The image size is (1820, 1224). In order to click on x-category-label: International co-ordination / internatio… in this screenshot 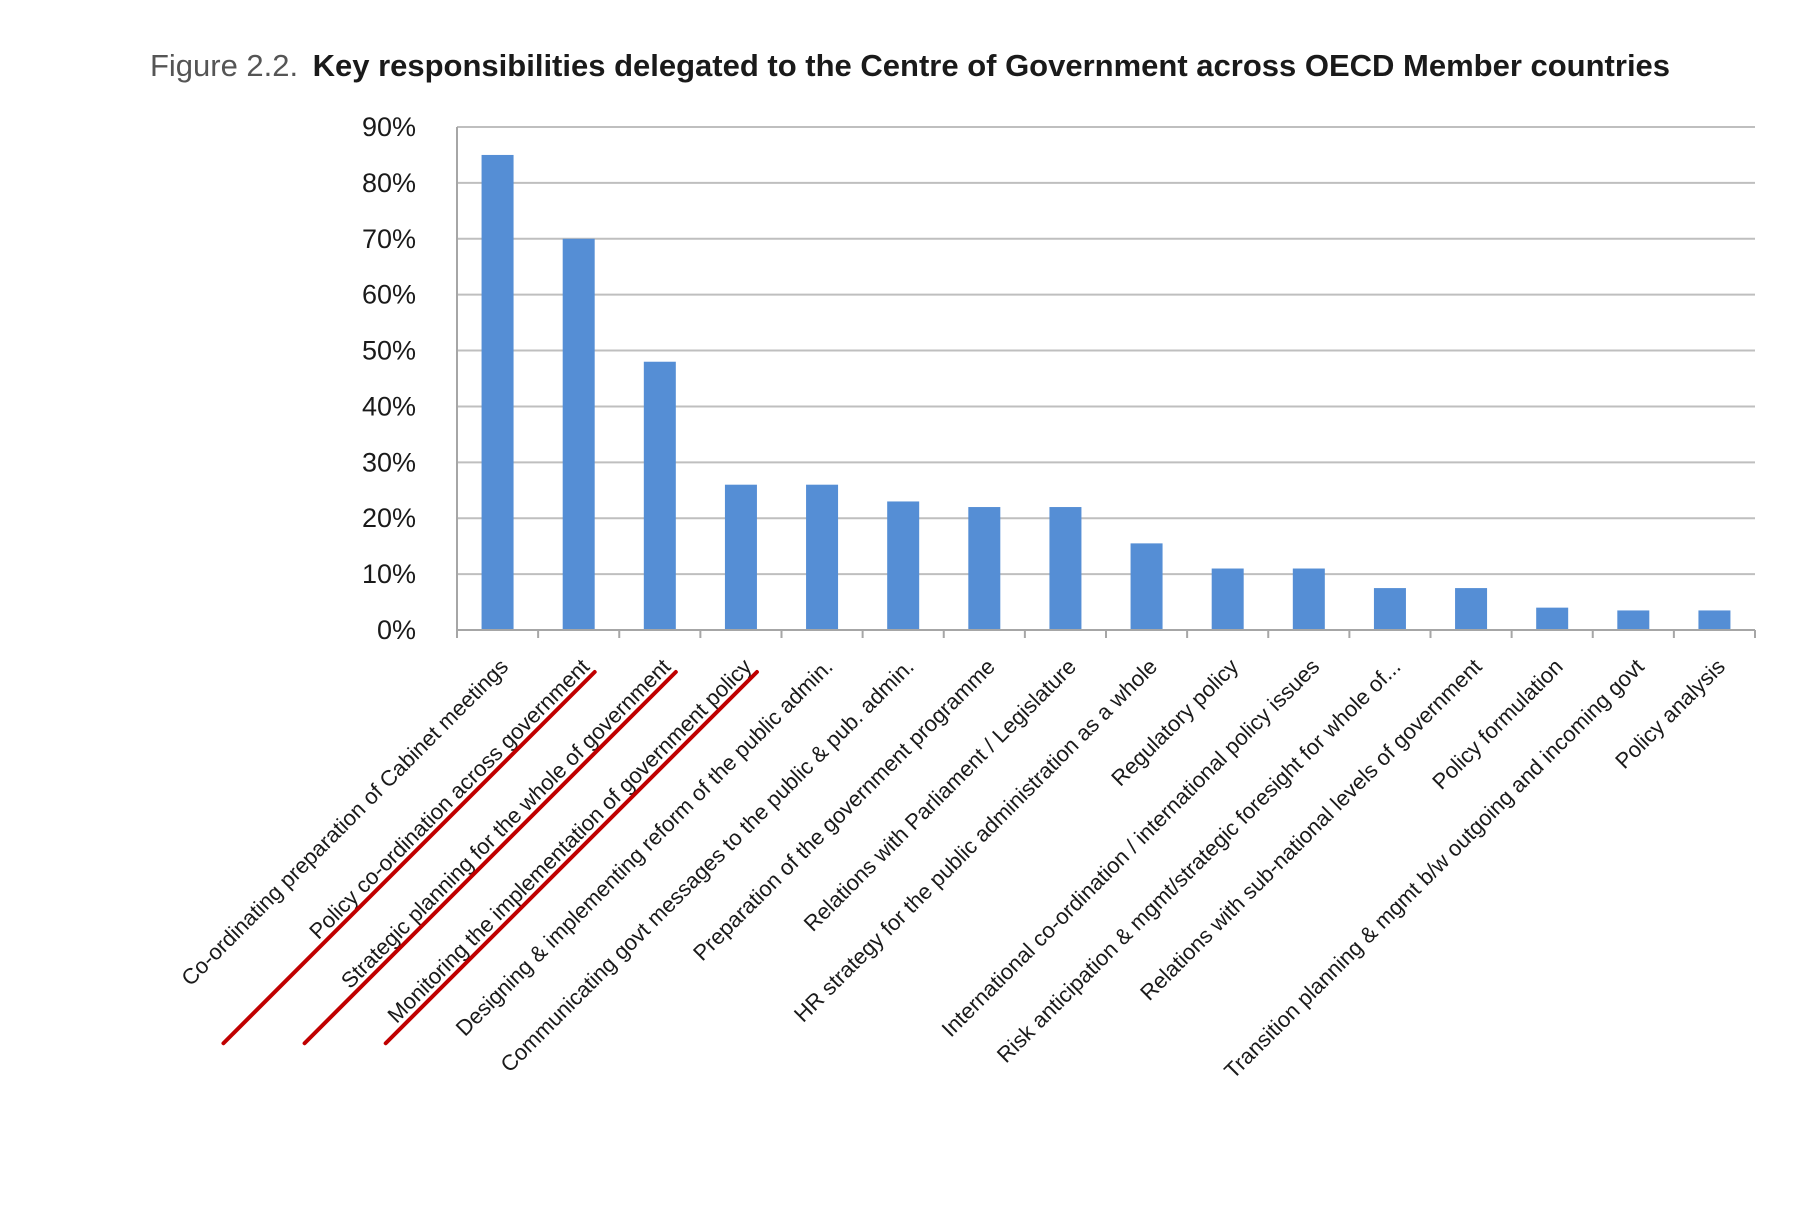, I will do `click(1131, 848)`.